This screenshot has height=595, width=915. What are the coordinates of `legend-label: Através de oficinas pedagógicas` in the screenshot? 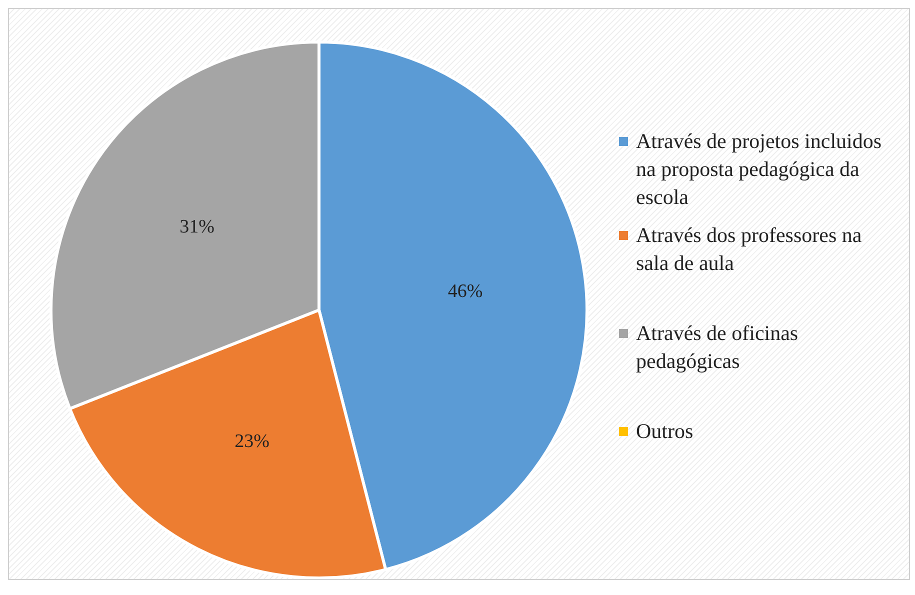 It's located at (718, 347).